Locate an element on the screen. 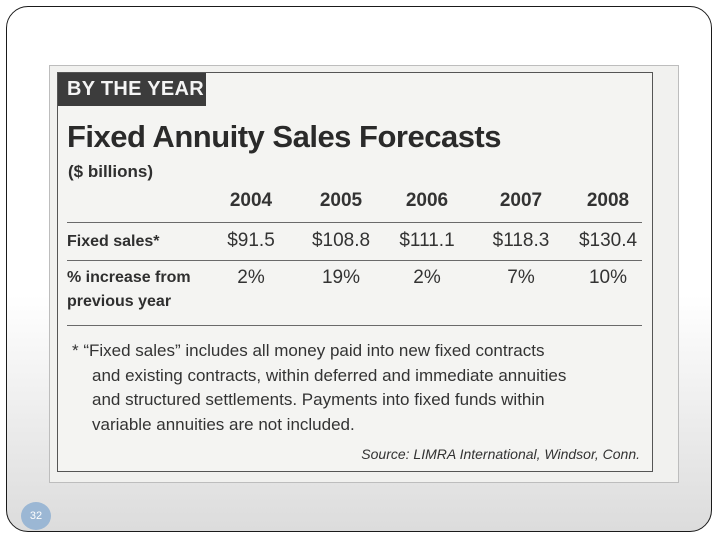 Image resolution: width=720 pixels, height=540 pixels. year-header-2004: 2004 is located at coordinates (251, 200).